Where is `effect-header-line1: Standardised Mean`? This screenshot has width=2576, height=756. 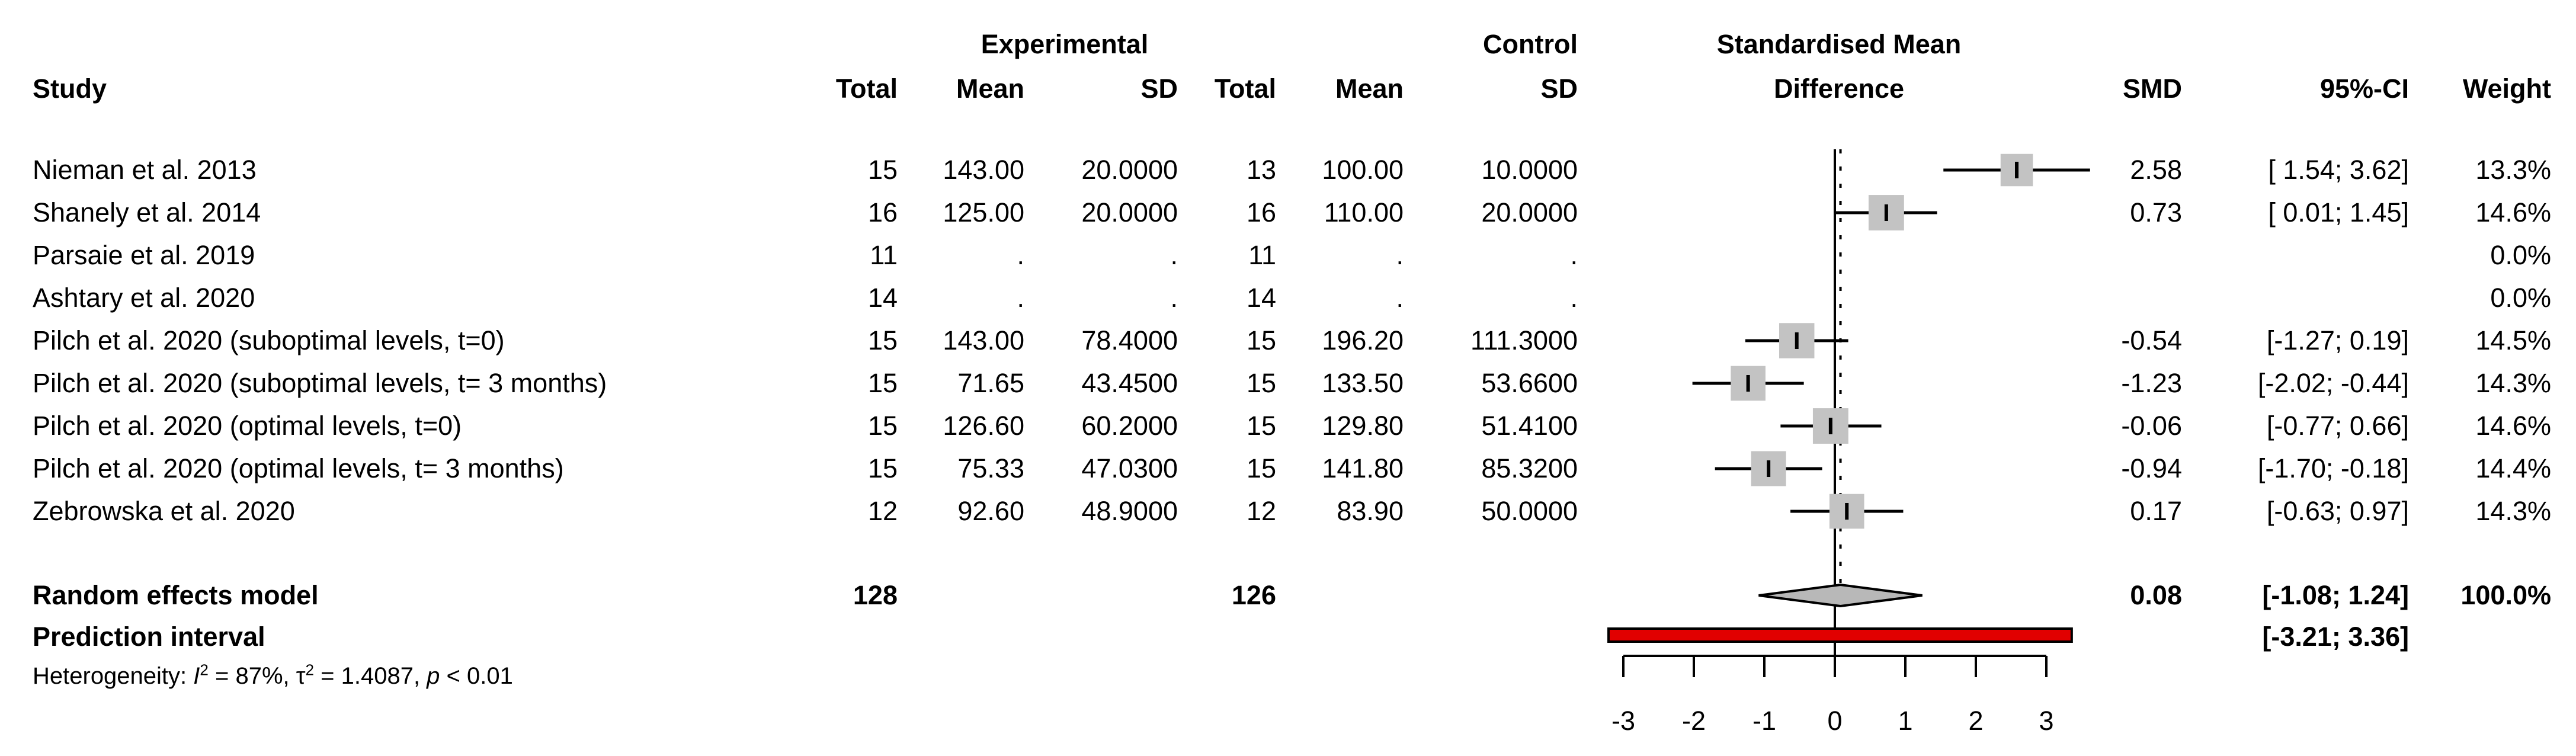 effect-header-line1: Standardised Mean is located at coordinates (1839, 44).